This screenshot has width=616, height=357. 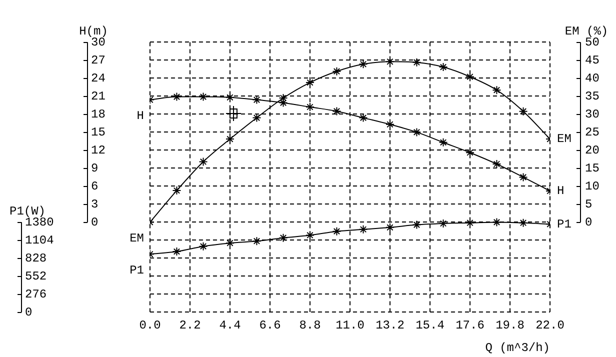 I want to click on x-tick-label: 6.6, so click(x=270, y=325).